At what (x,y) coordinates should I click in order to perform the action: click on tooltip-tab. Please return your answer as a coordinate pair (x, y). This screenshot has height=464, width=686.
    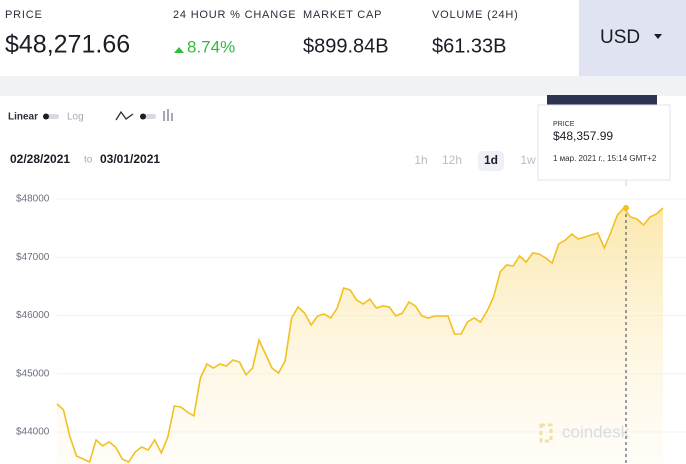
    Looking at the image, I should click on (602, 101).